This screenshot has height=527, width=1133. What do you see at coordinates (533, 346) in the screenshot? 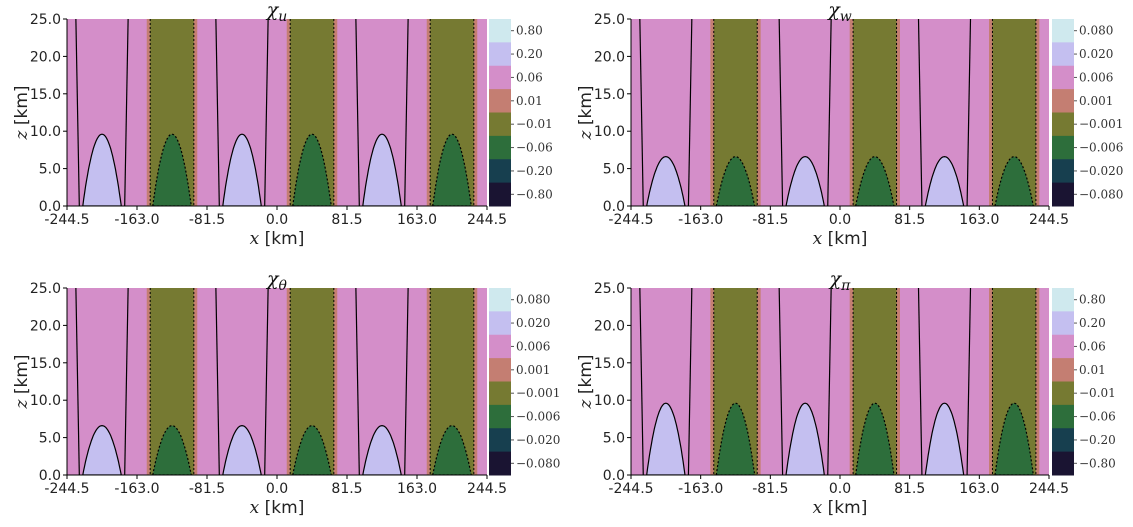
I see `colorbar-tick-label: 0.006` at bounding box center [533, 346].